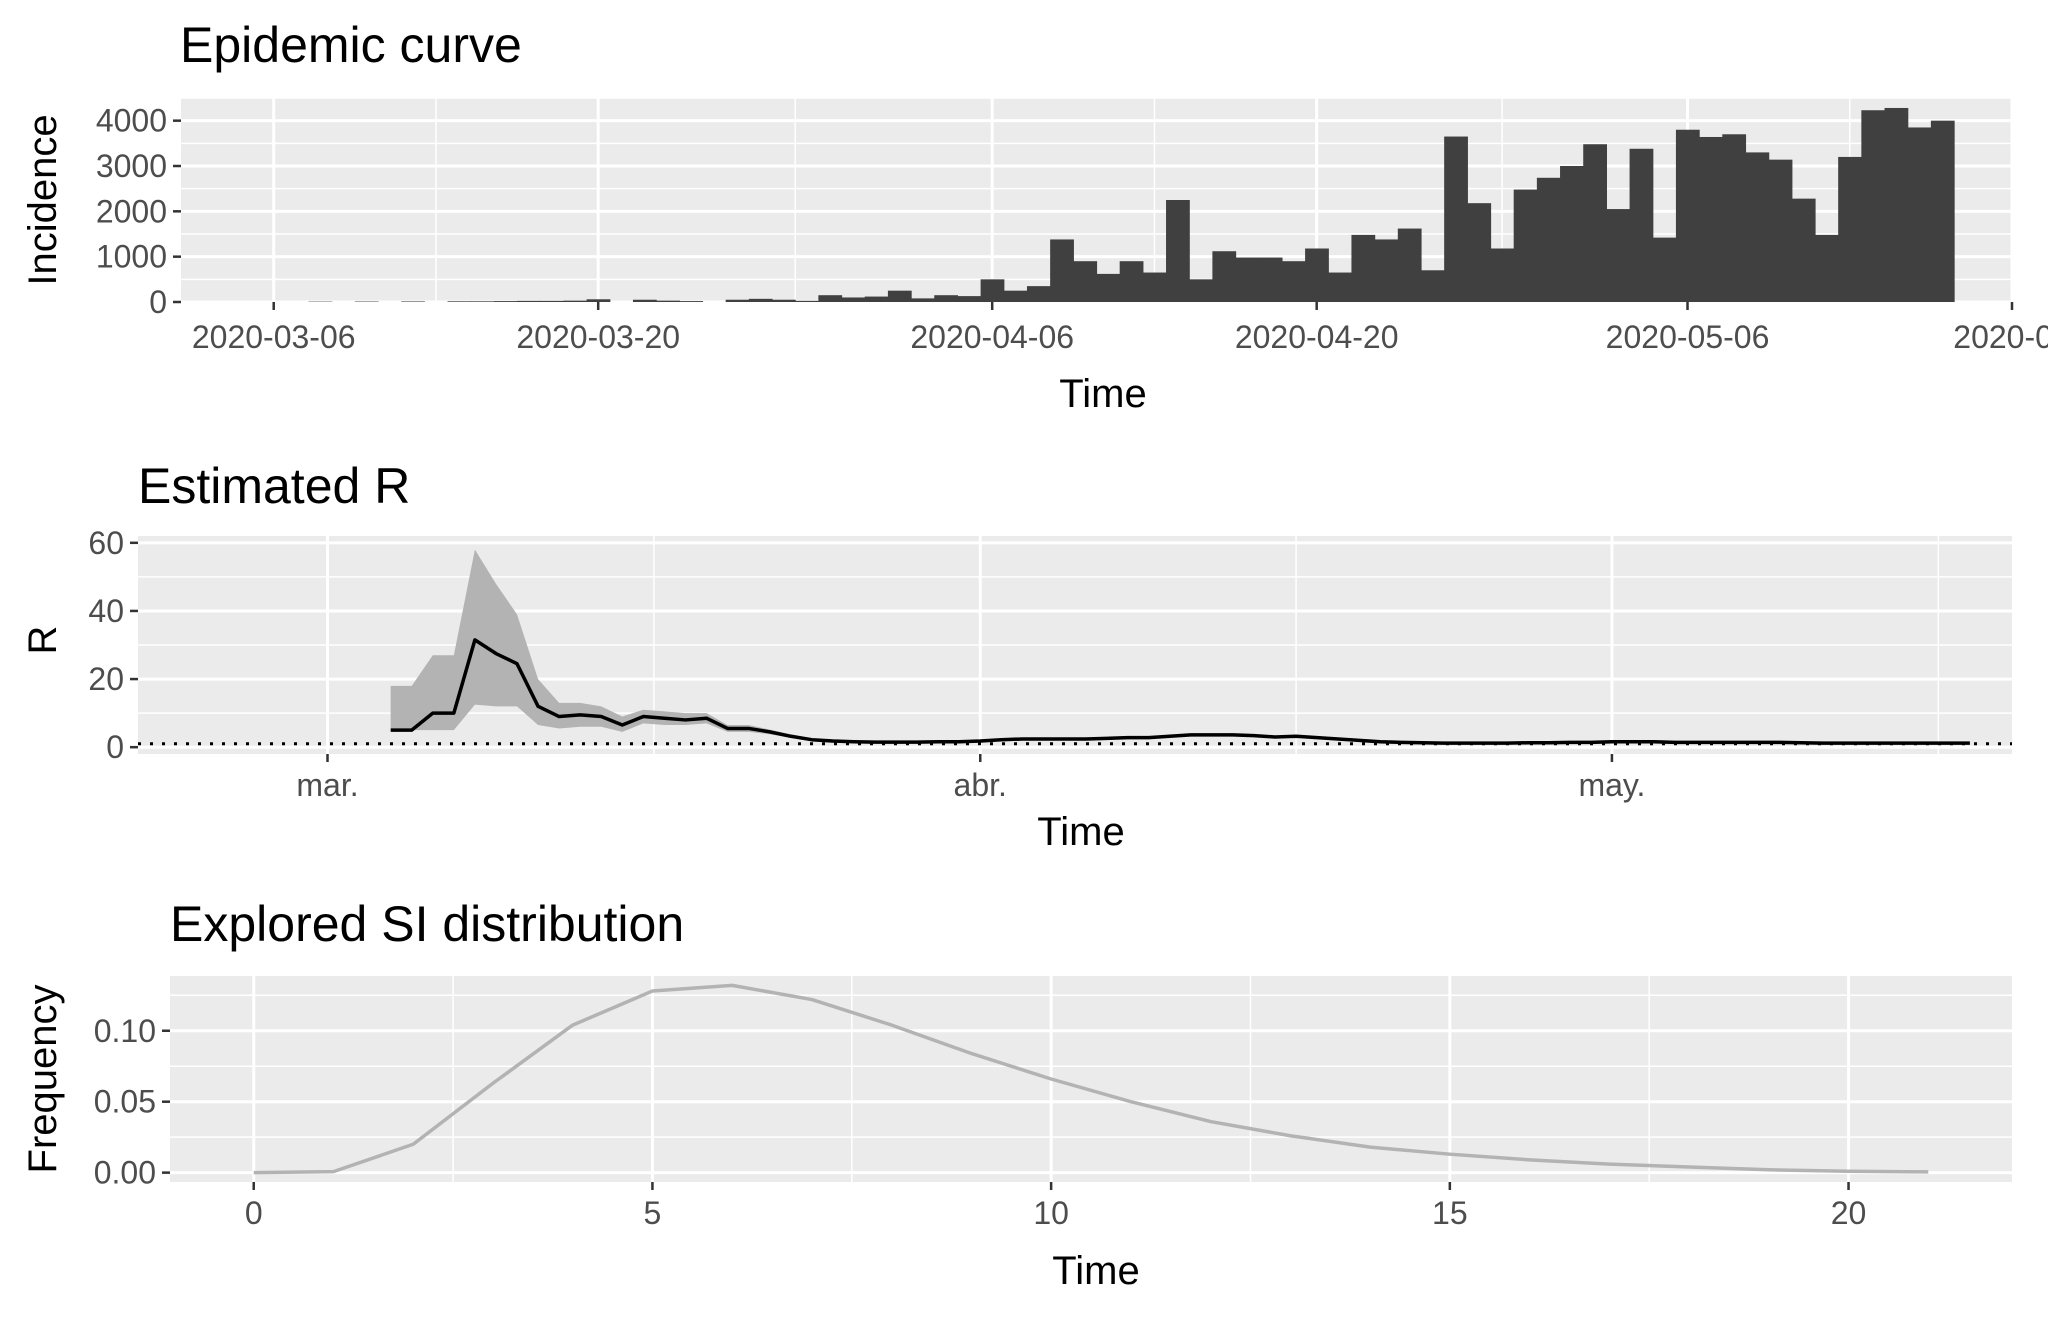 This screenshot has height=1318, width=2048. I want to click on ribbon-area, so click(1180, 646).